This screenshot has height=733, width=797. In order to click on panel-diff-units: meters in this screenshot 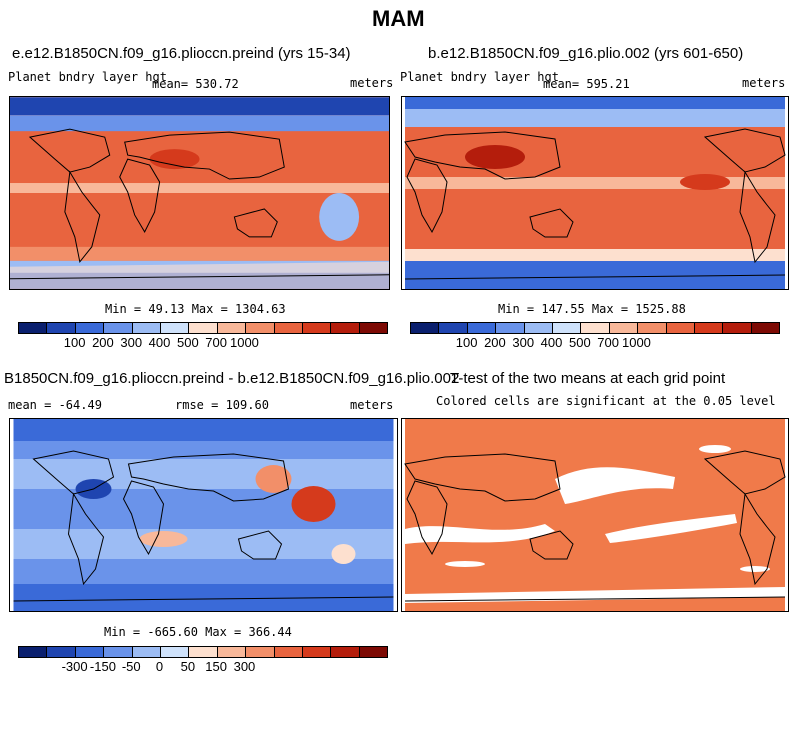, I will do `click(372, 405)`.